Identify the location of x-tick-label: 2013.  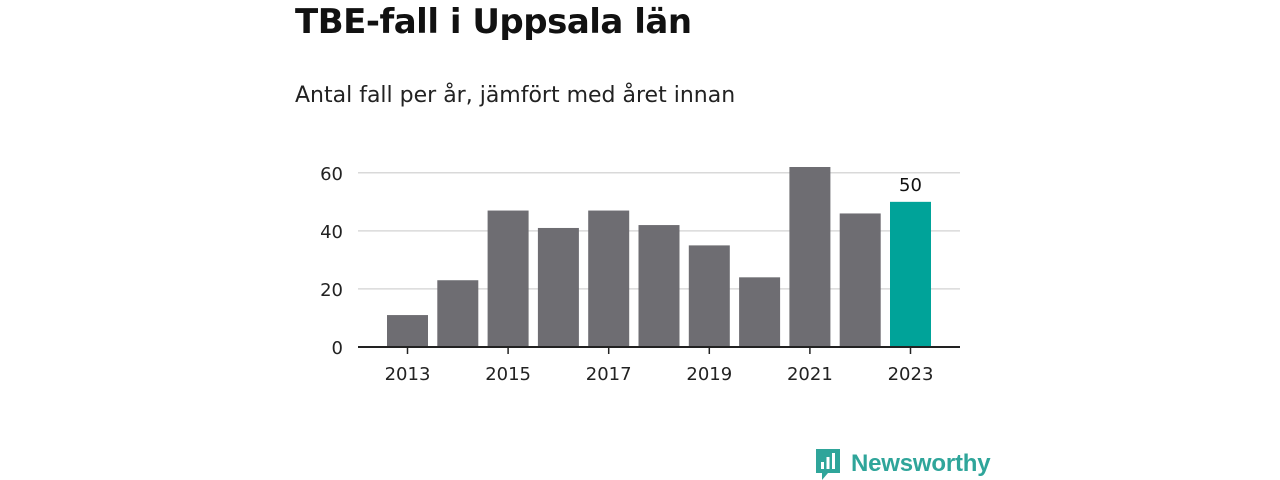
(408, 374).